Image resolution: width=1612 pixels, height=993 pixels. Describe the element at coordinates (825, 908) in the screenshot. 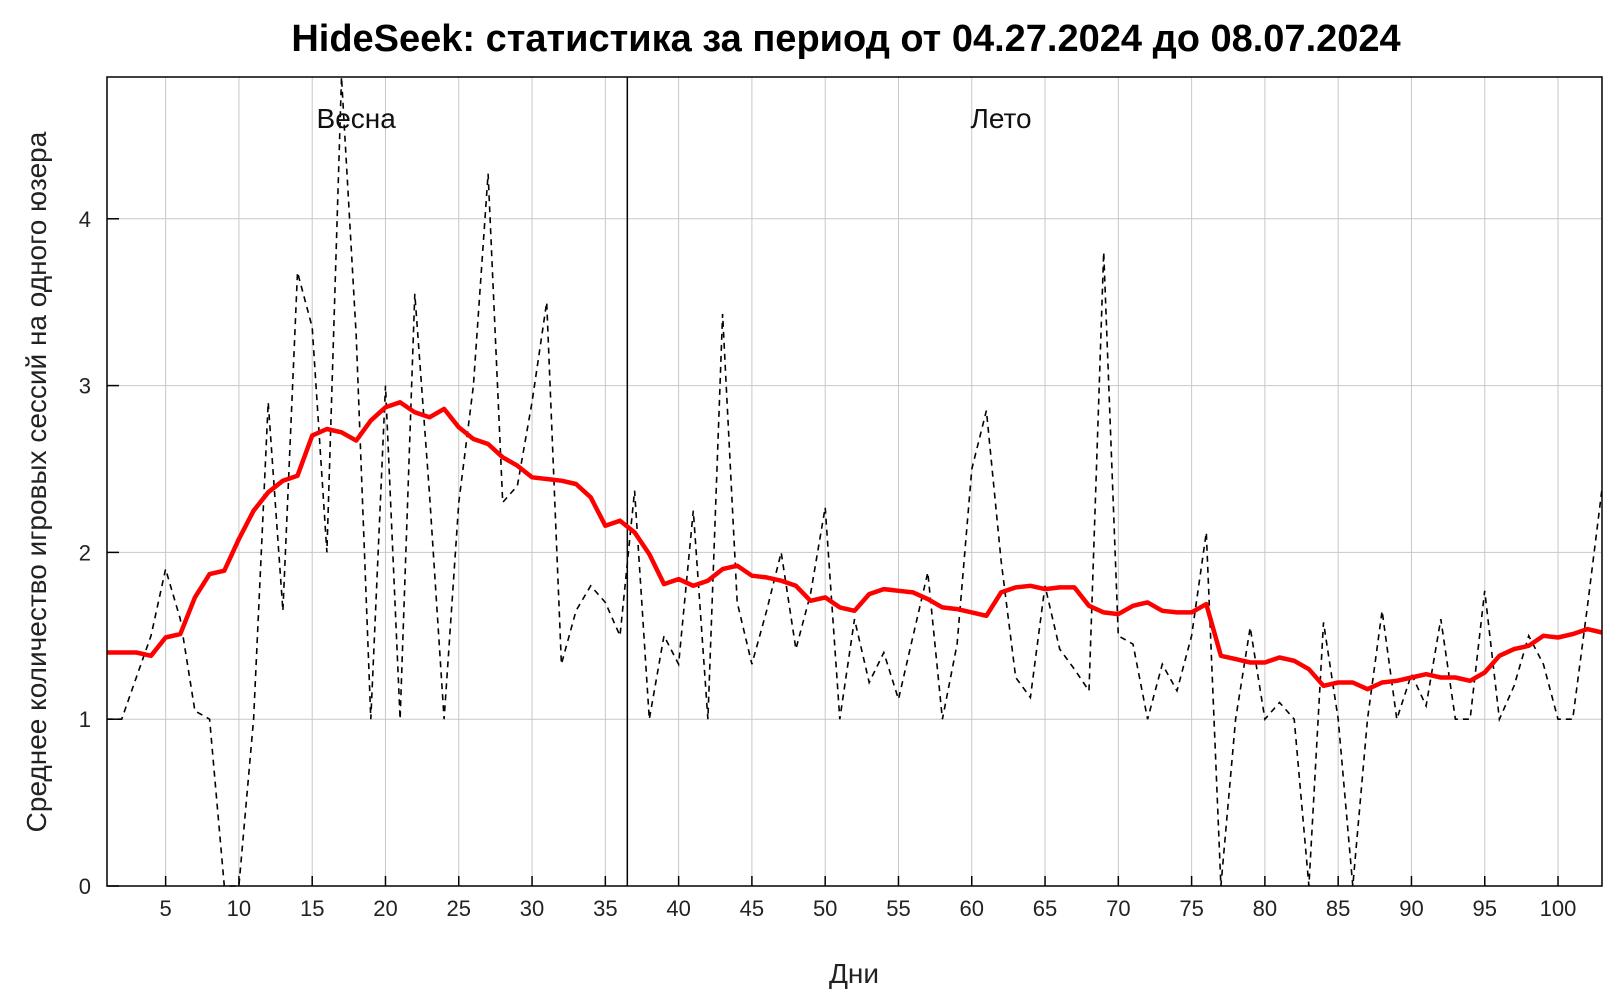

I see `x-tick-label: 50` at that location.